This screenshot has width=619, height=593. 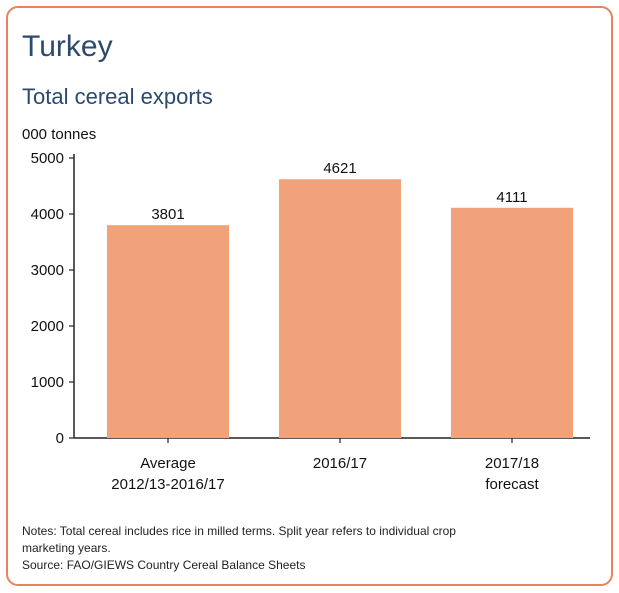 I want to click on data-label: 3801, so click(x=167, y=214).